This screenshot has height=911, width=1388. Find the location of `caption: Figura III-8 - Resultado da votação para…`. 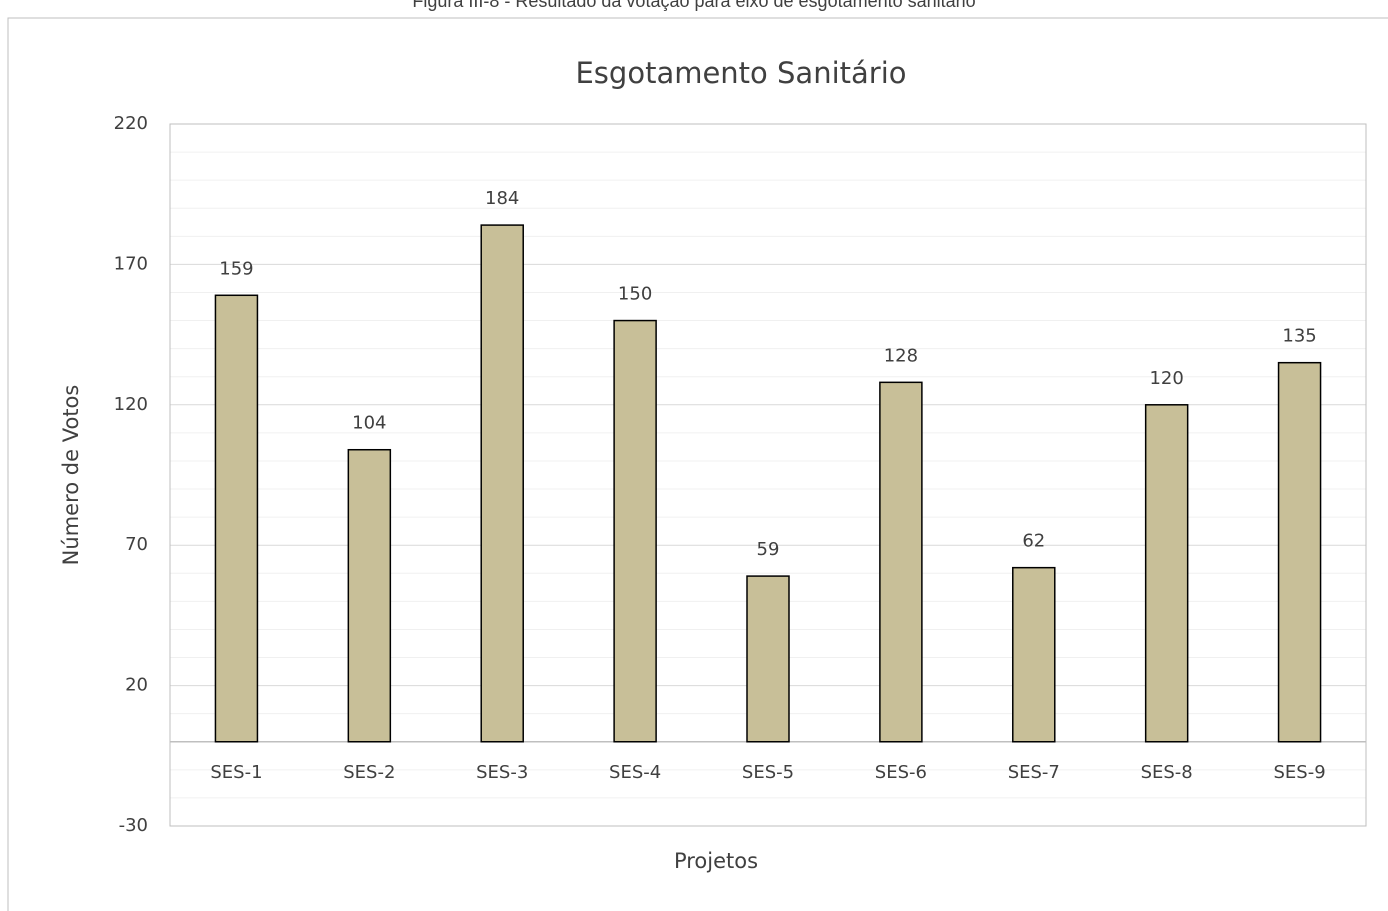

caption: Figura III-8 - Resultado da votação para… is located at coordinates (693, 5).